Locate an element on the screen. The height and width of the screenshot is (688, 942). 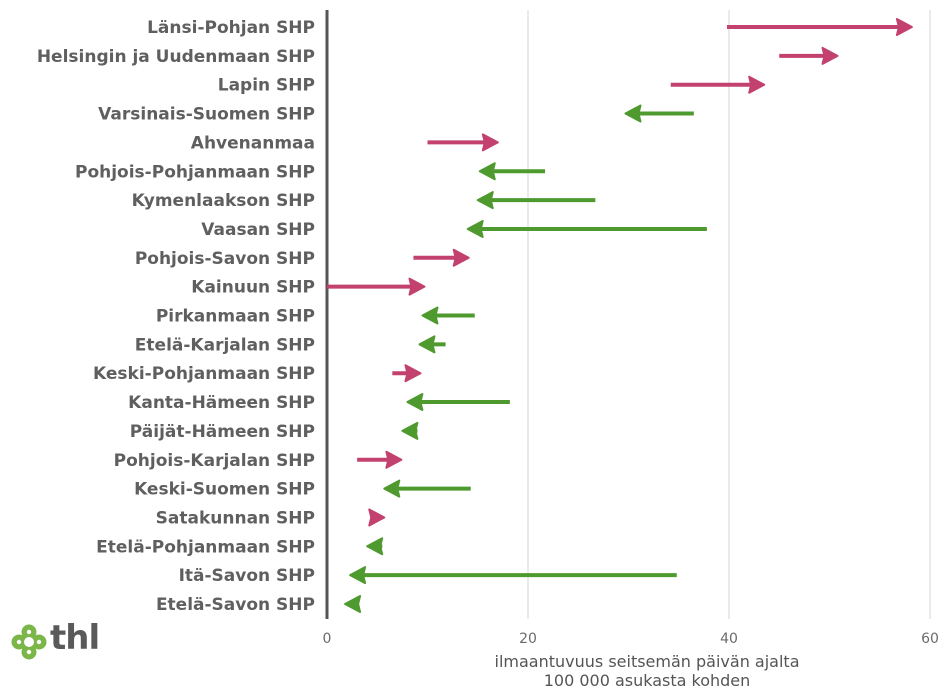
category-label: Lapin SHP is located at coordinates (266, 86).